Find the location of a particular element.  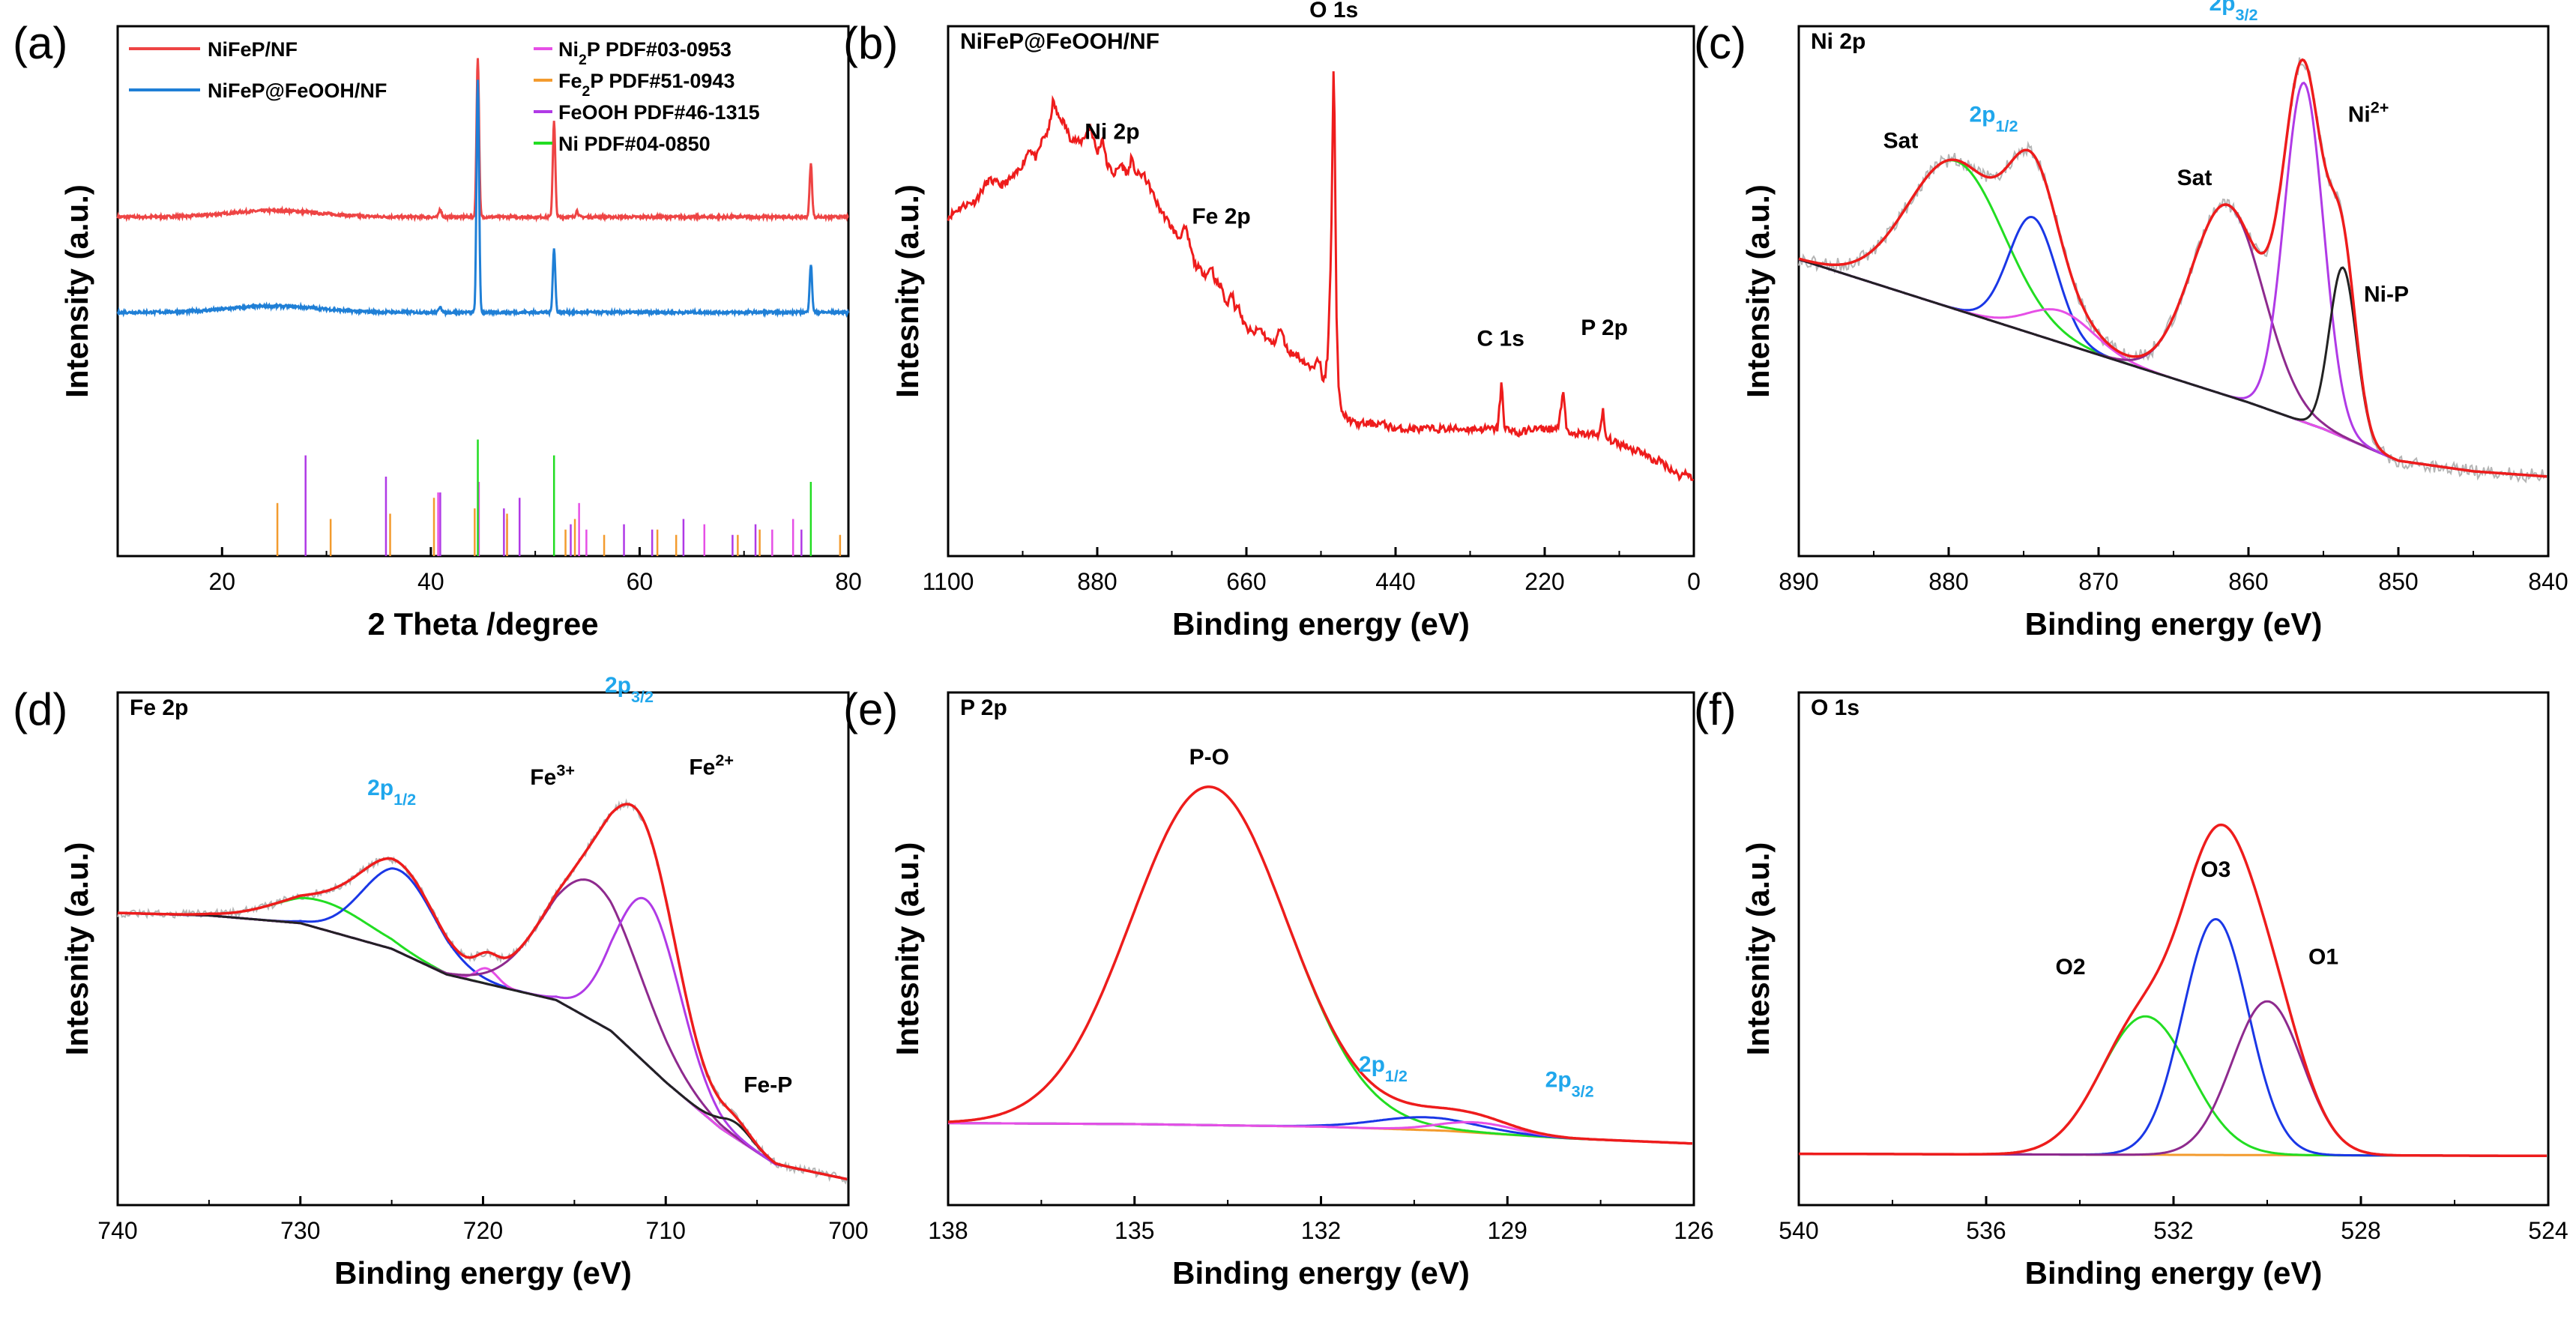

peak-annotation-part: O3 is located at coordinates (2215, 870).